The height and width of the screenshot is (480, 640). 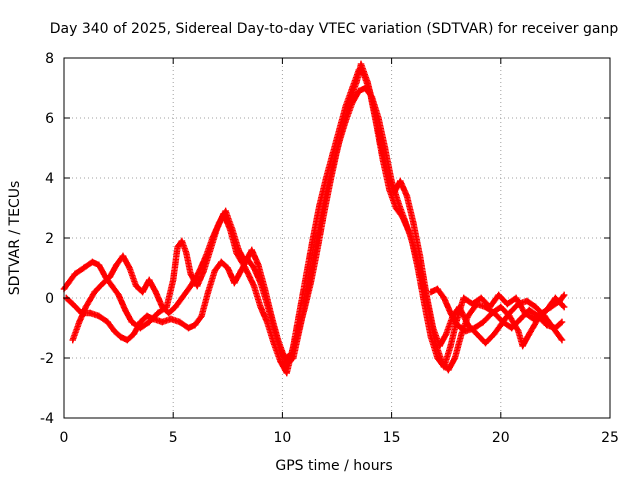 What do you see at coordinates (392, 438) in the screenshot?
I see `x-tick-label: 15` at bounding box center [392, 438].